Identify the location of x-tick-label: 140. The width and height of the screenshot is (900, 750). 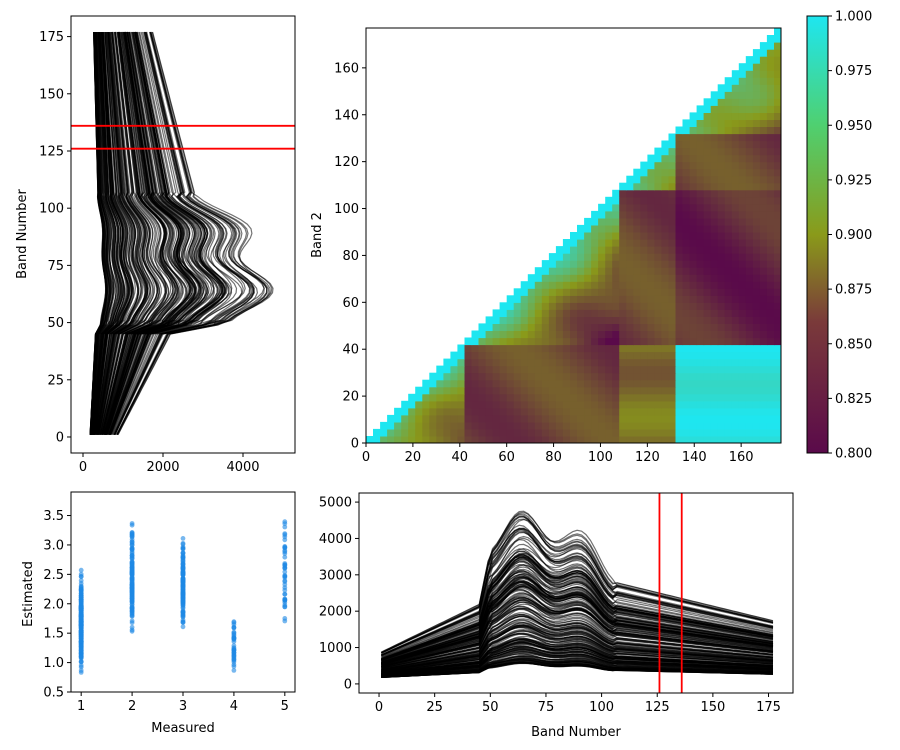
(694, 457).